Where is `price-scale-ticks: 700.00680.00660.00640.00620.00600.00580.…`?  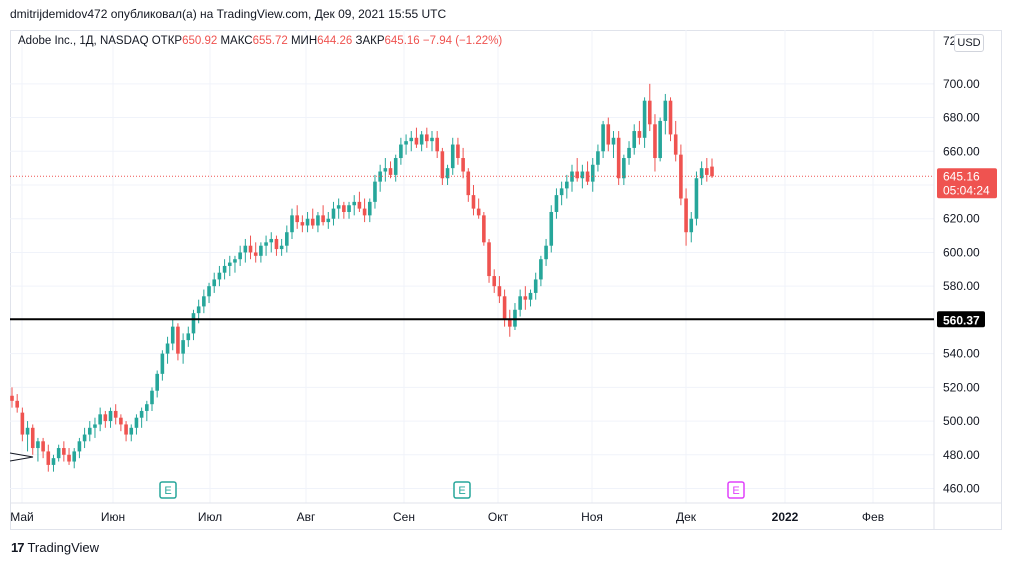 price-scale-ticks: 700.00680.00660.00640.00620.00600.00580.… is located at coordinates (961, 286).